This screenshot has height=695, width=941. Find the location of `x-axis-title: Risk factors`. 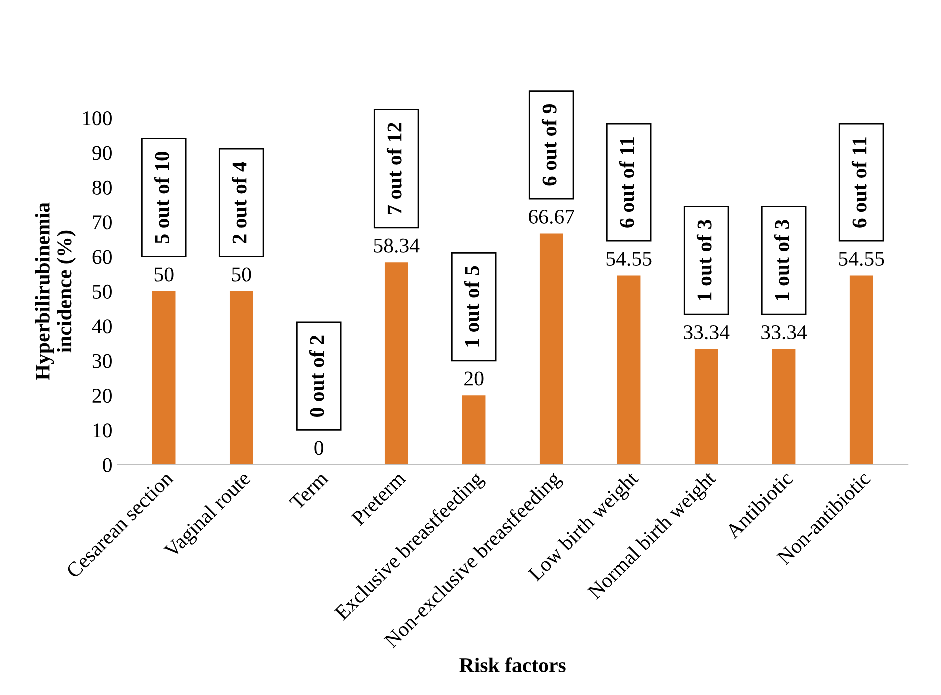

x-axis-title: Risk factors is located at coordinates (513, 665).